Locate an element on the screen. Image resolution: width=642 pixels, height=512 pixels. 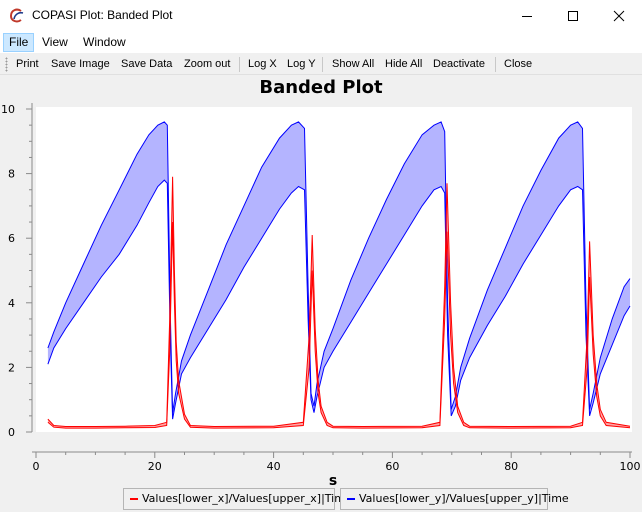
legend-swatch-x is located at coordinates (134, 499).